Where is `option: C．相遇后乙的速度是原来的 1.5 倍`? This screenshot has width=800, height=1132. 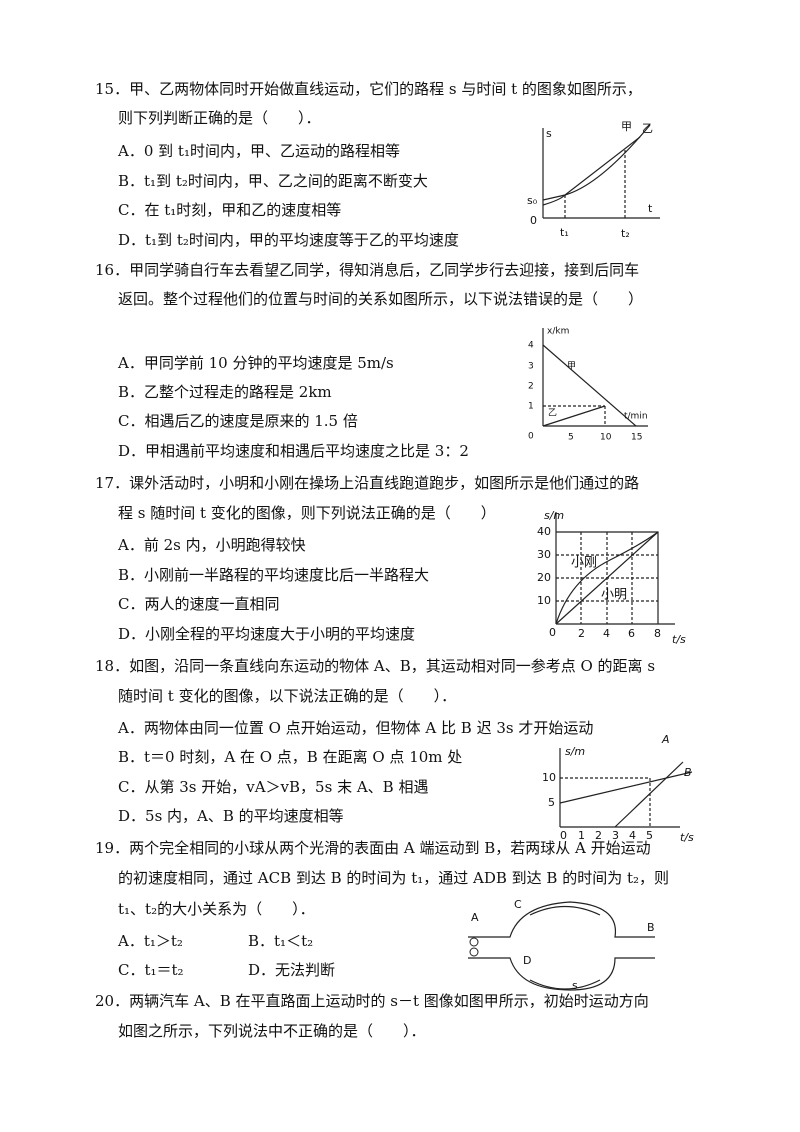
option: C．相遇后乙的速度是原来的 1.5 倍 is located at coordinates (238, 421).